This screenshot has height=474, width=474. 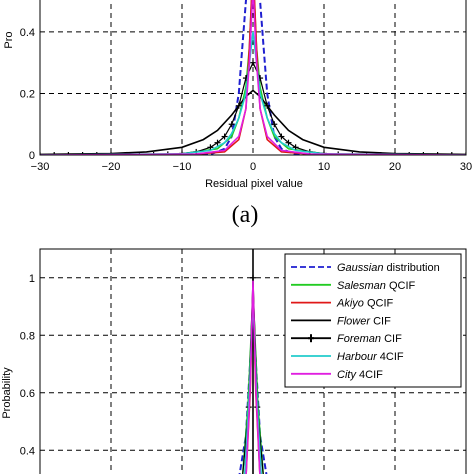 I want to click on y-tick-label: 0.6, so click(x=27, y=394).